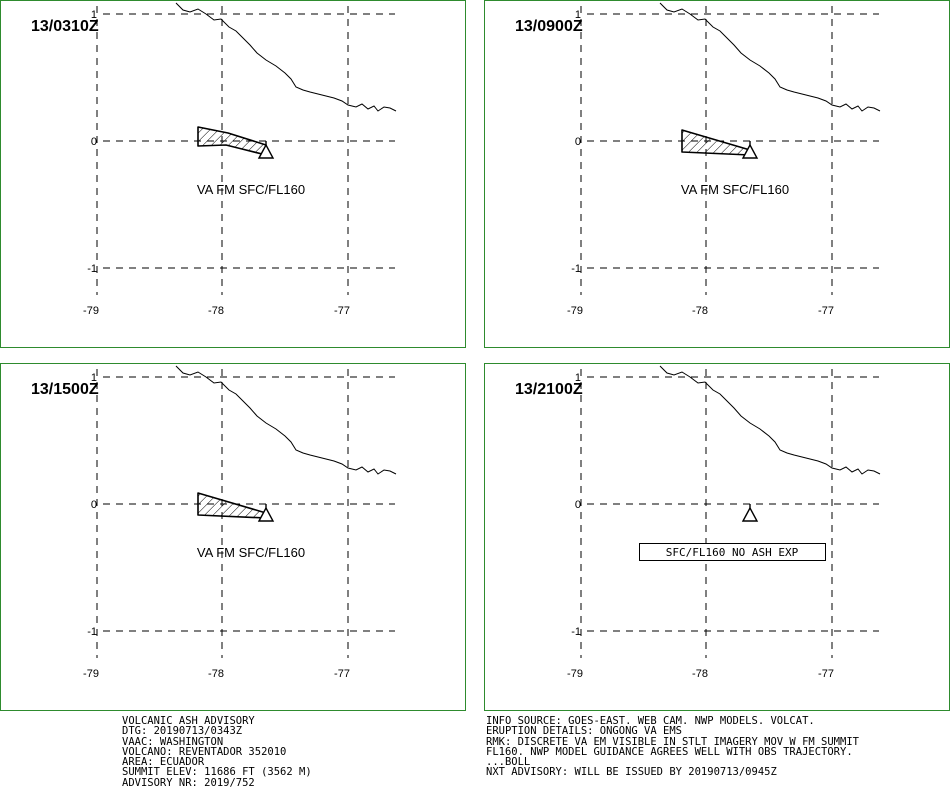 This screenshot has height=812, width=950. What do you see at coordinates (204, 751) in the screenshot?
I see `advisory-line: VOLCANO: REVENTADOR 352010` at bounding box center [204, 751].